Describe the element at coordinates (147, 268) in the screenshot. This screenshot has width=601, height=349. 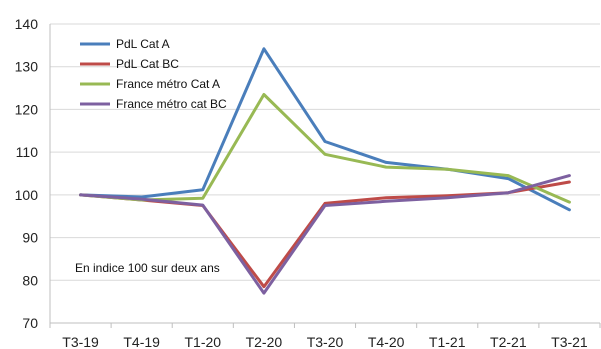
I see `chart-annotation: En indice 100 sur deux ans` at that location.